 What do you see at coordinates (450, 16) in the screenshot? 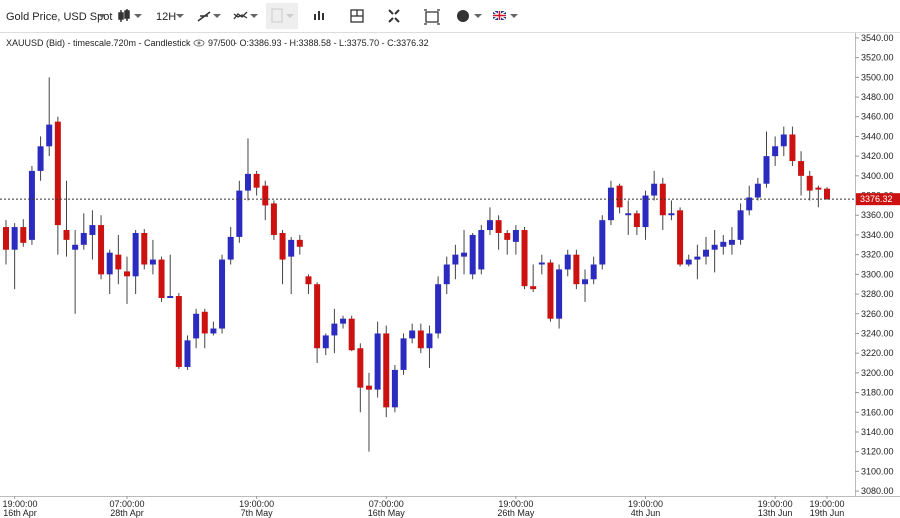
I see `toolbar-bg` at bounding box center [450, 16].